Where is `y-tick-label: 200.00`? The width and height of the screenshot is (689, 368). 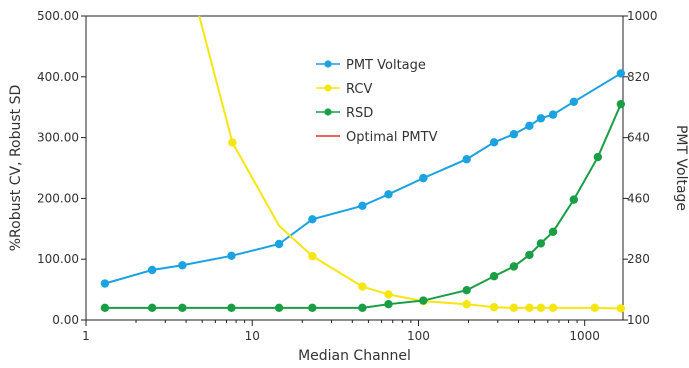
y-tick-label: 200.00 is located at coordinates (58, 198).